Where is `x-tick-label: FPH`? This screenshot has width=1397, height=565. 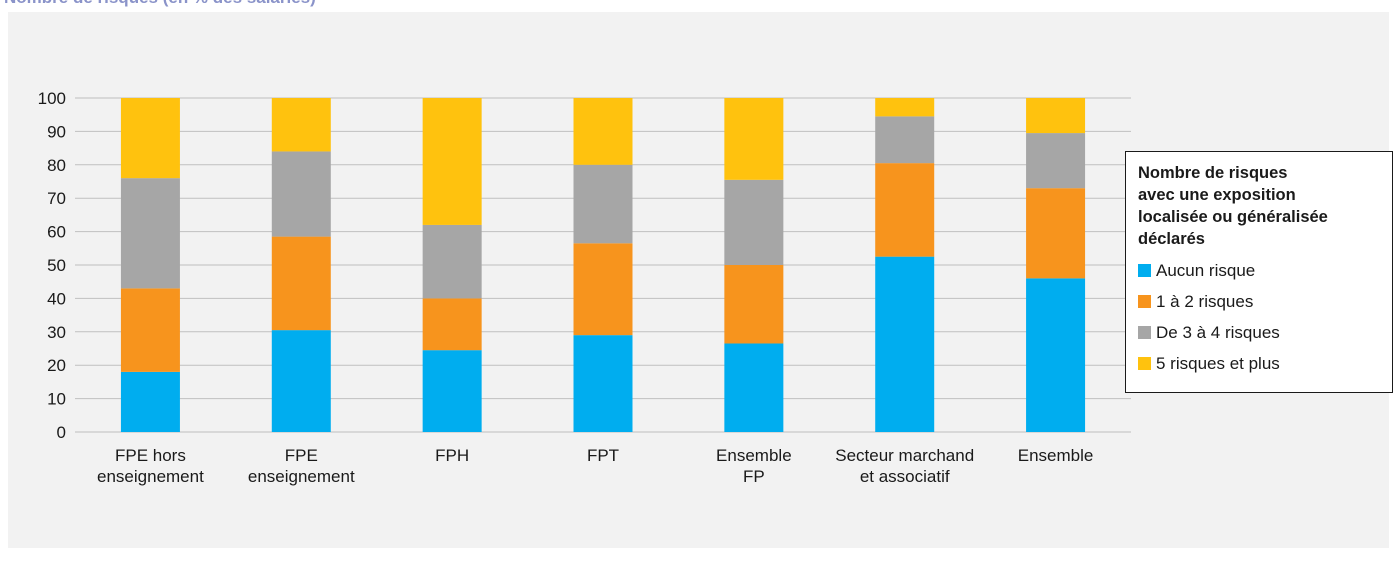
x-tick-label: FPH is located at coordinates (452, 455).